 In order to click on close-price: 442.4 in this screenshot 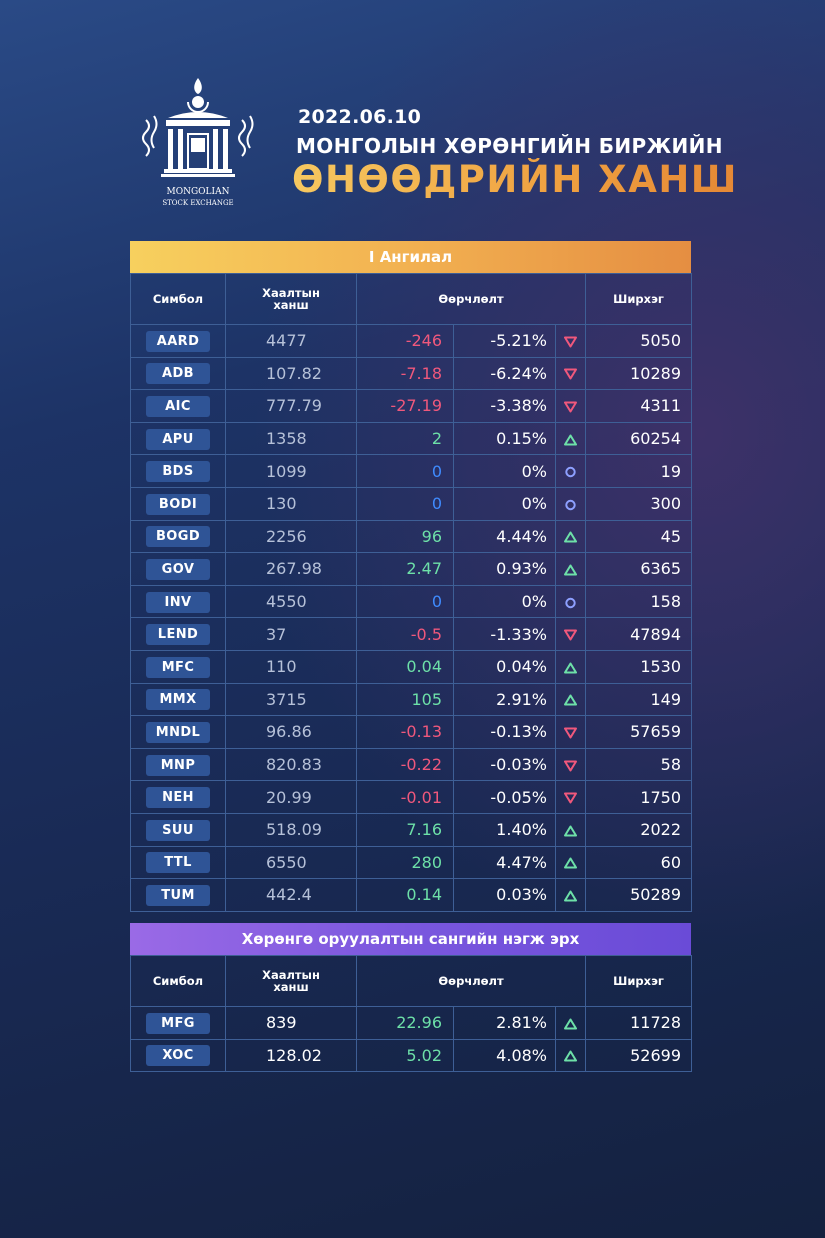, I will do `click(291, 895)`.